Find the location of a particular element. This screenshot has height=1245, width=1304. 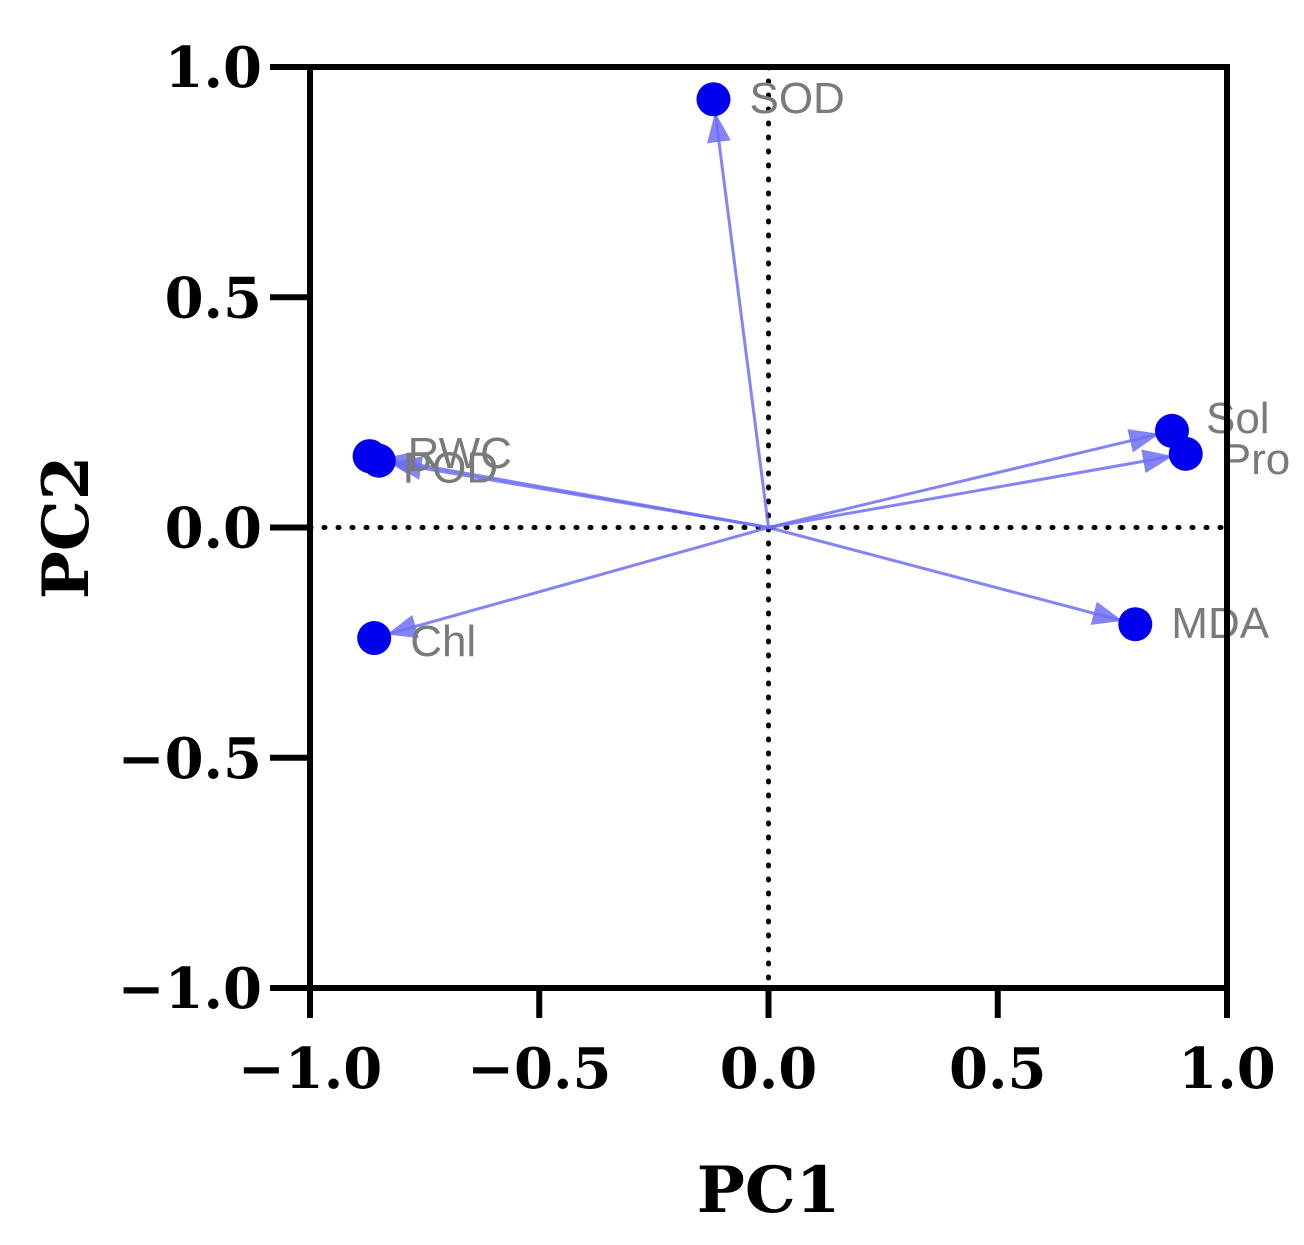

point-label: Sol is located at coordinates (1238, 418).